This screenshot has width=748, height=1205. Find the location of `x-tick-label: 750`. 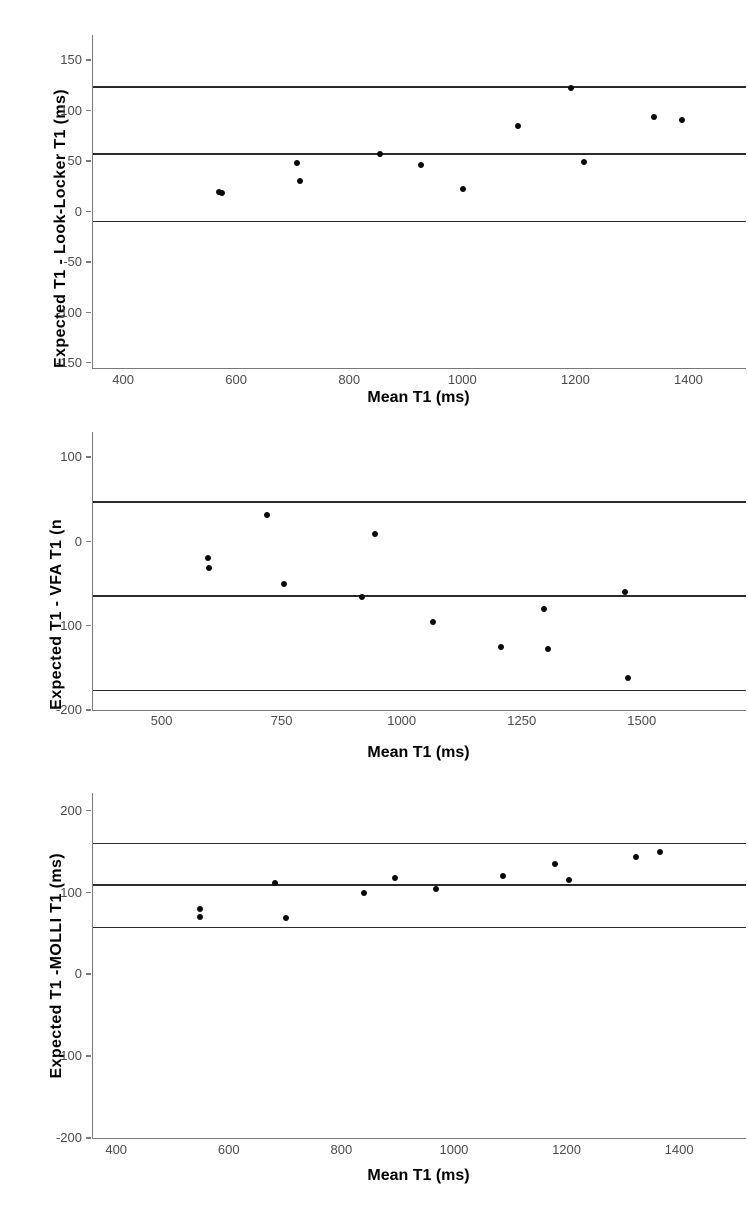

x-tick-label: 750 is located at coordinates (281, 720).